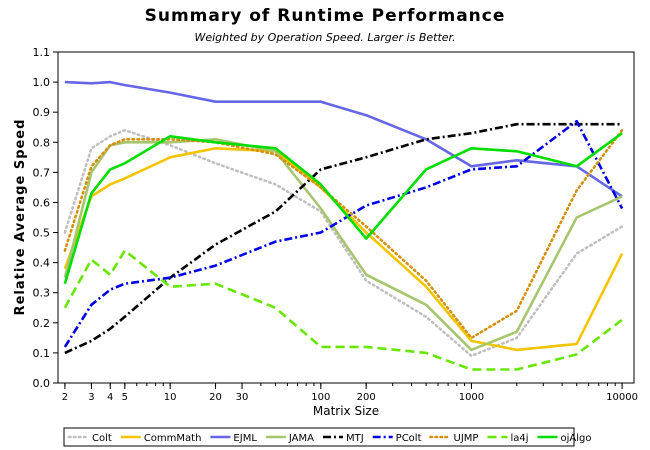 Image resolution: width=650 pixels, height=450 pixels. Describe the element at coordinates (173, 438) in the screenshot. I see `legend-label: CommMath` at that location.